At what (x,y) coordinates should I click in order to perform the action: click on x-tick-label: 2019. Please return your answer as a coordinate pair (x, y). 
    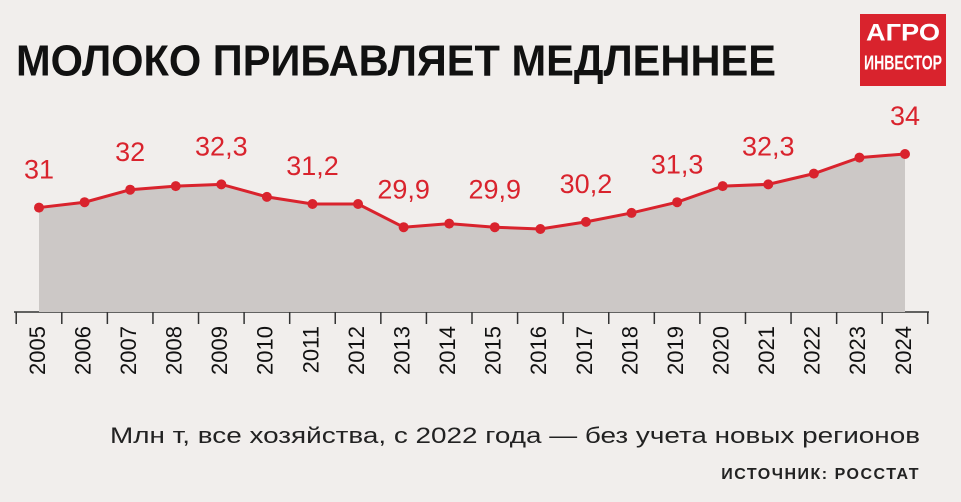
    Looking at the image, I should click on (675, 350).